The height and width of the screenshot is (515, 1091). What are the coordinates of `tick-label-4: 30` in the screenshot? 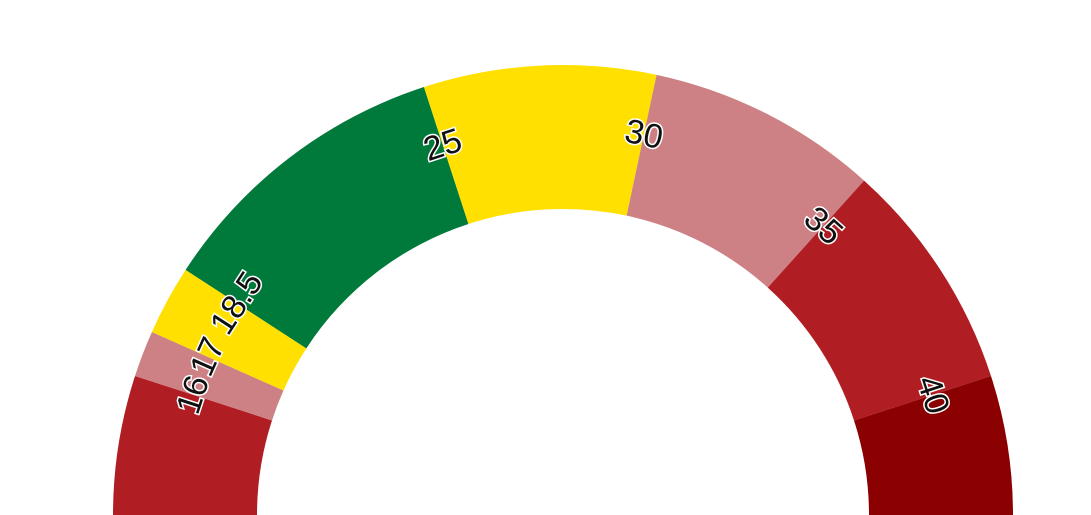 It's located at (643, 134).